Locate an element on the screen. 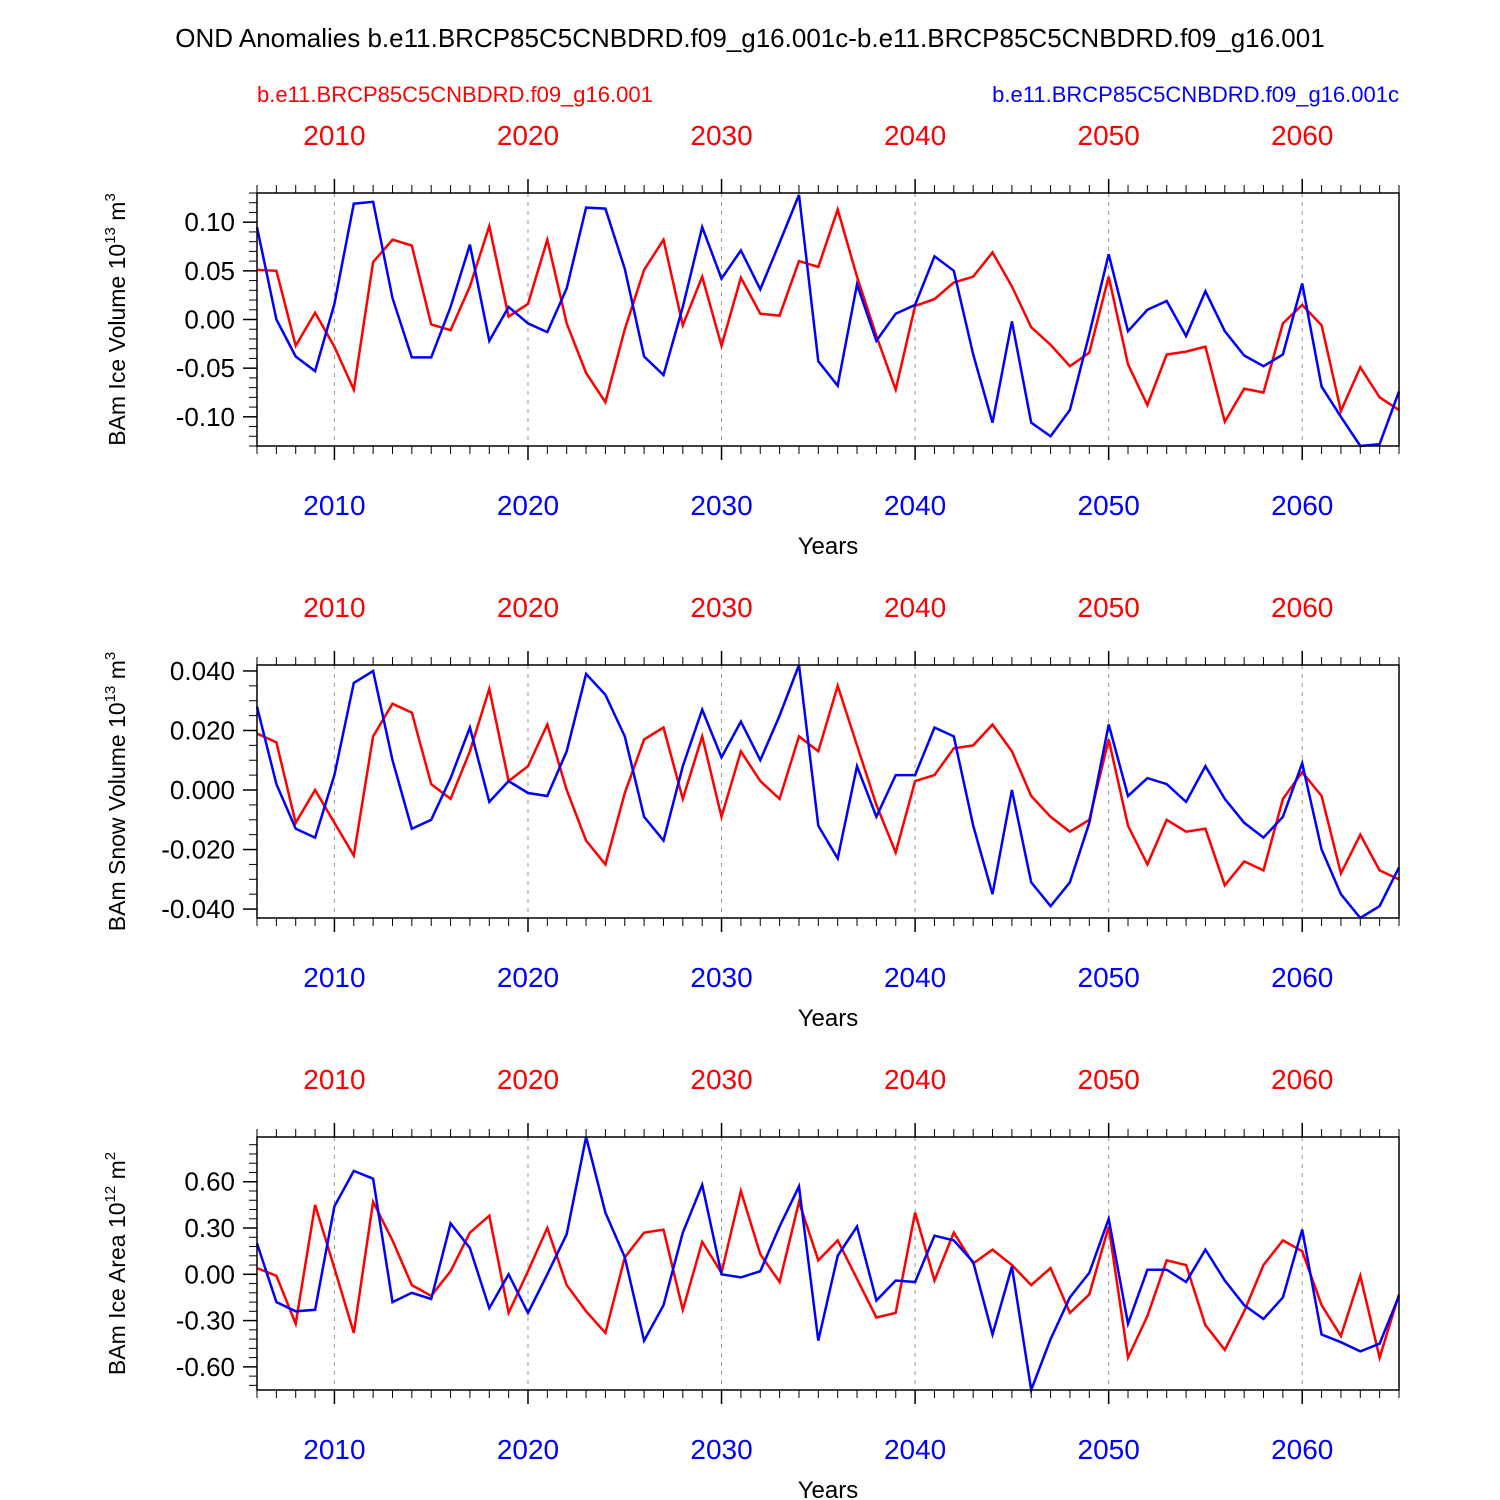 Image resolution: width=1500 pixels, height=1500 pixels. y-tick-label: 0.30 is located at coordinates (209, 1228).